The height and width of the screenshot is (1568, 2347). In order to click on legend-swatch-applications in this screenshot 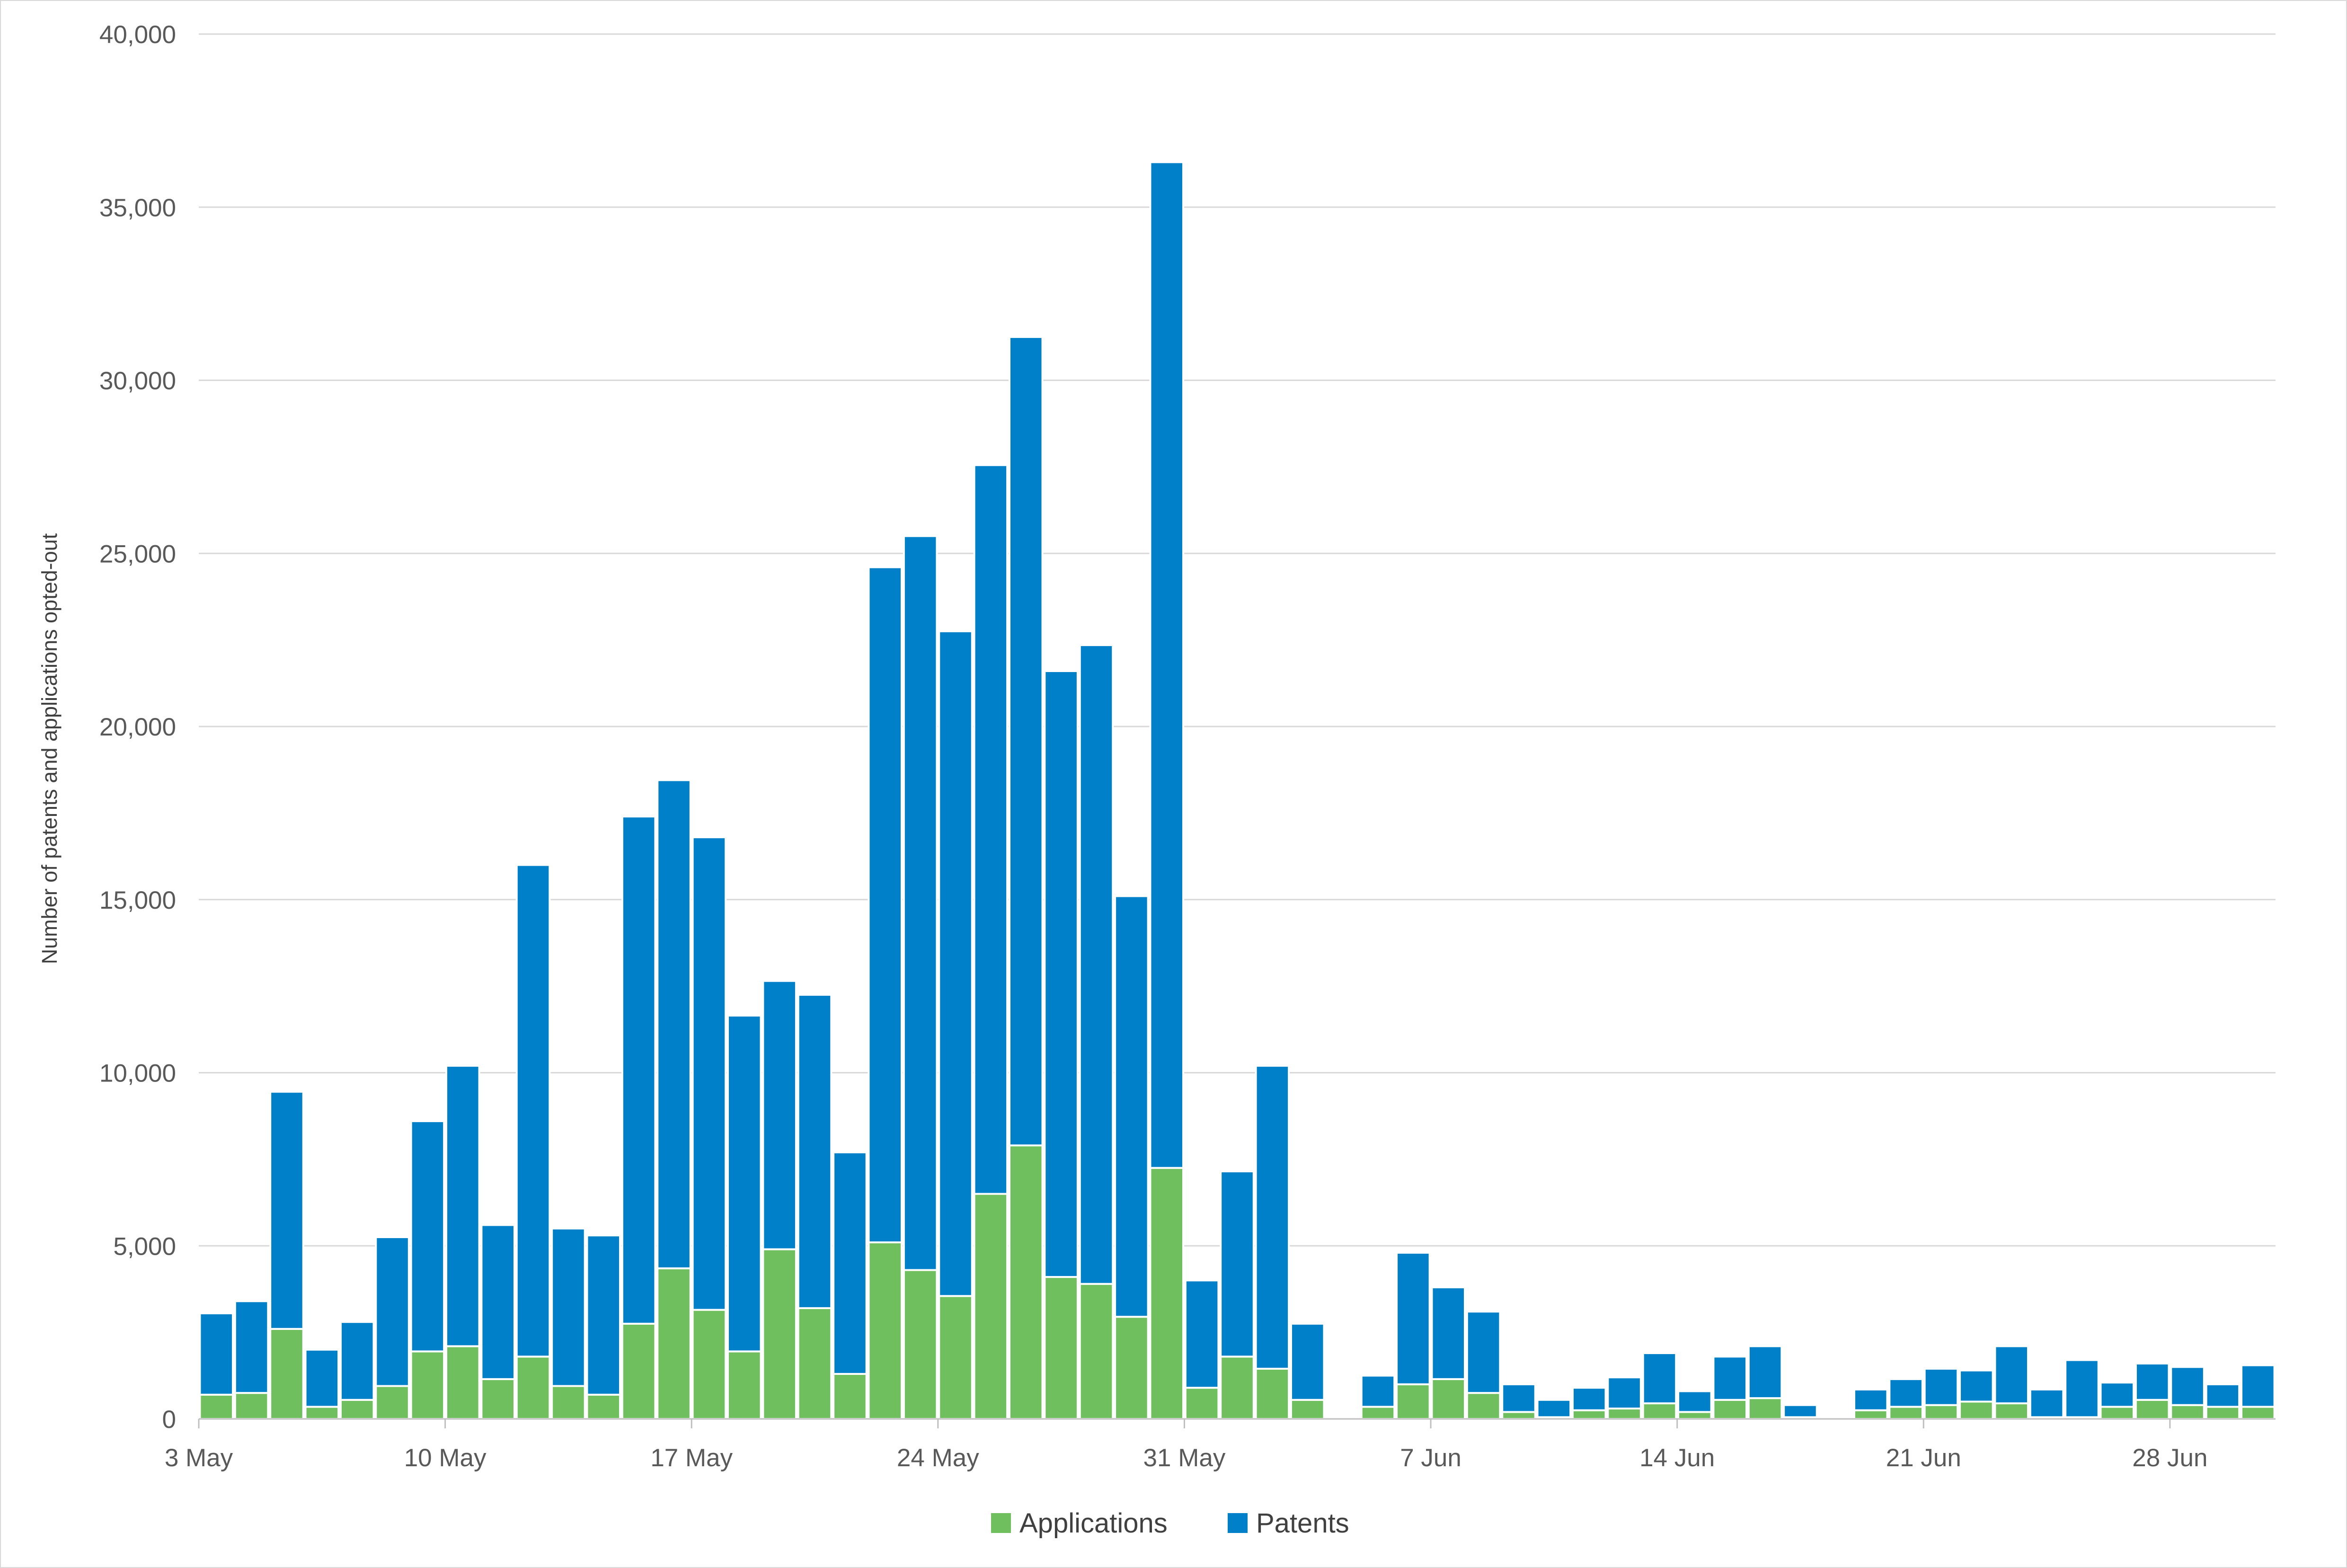, I will do `click(1001, 1523)`.